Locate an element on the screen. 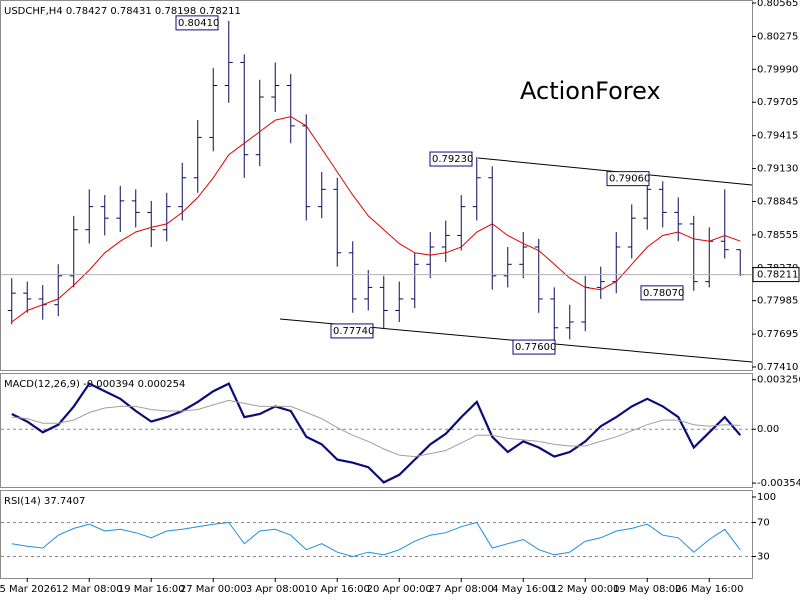  x-tick-label: 20 Apr 00:00 is located at coordinates (399, 589).